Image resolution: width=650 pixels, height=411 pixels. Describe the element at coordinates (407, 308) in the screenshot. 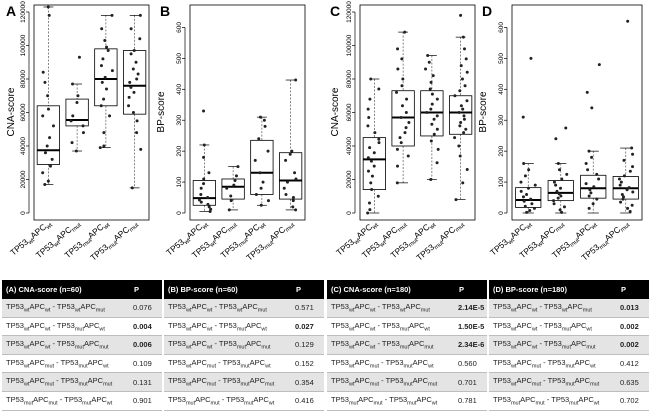

I see `table-row: TP53wtAPCwt - TP53wtAPCmut 2.14E-5` at that location.